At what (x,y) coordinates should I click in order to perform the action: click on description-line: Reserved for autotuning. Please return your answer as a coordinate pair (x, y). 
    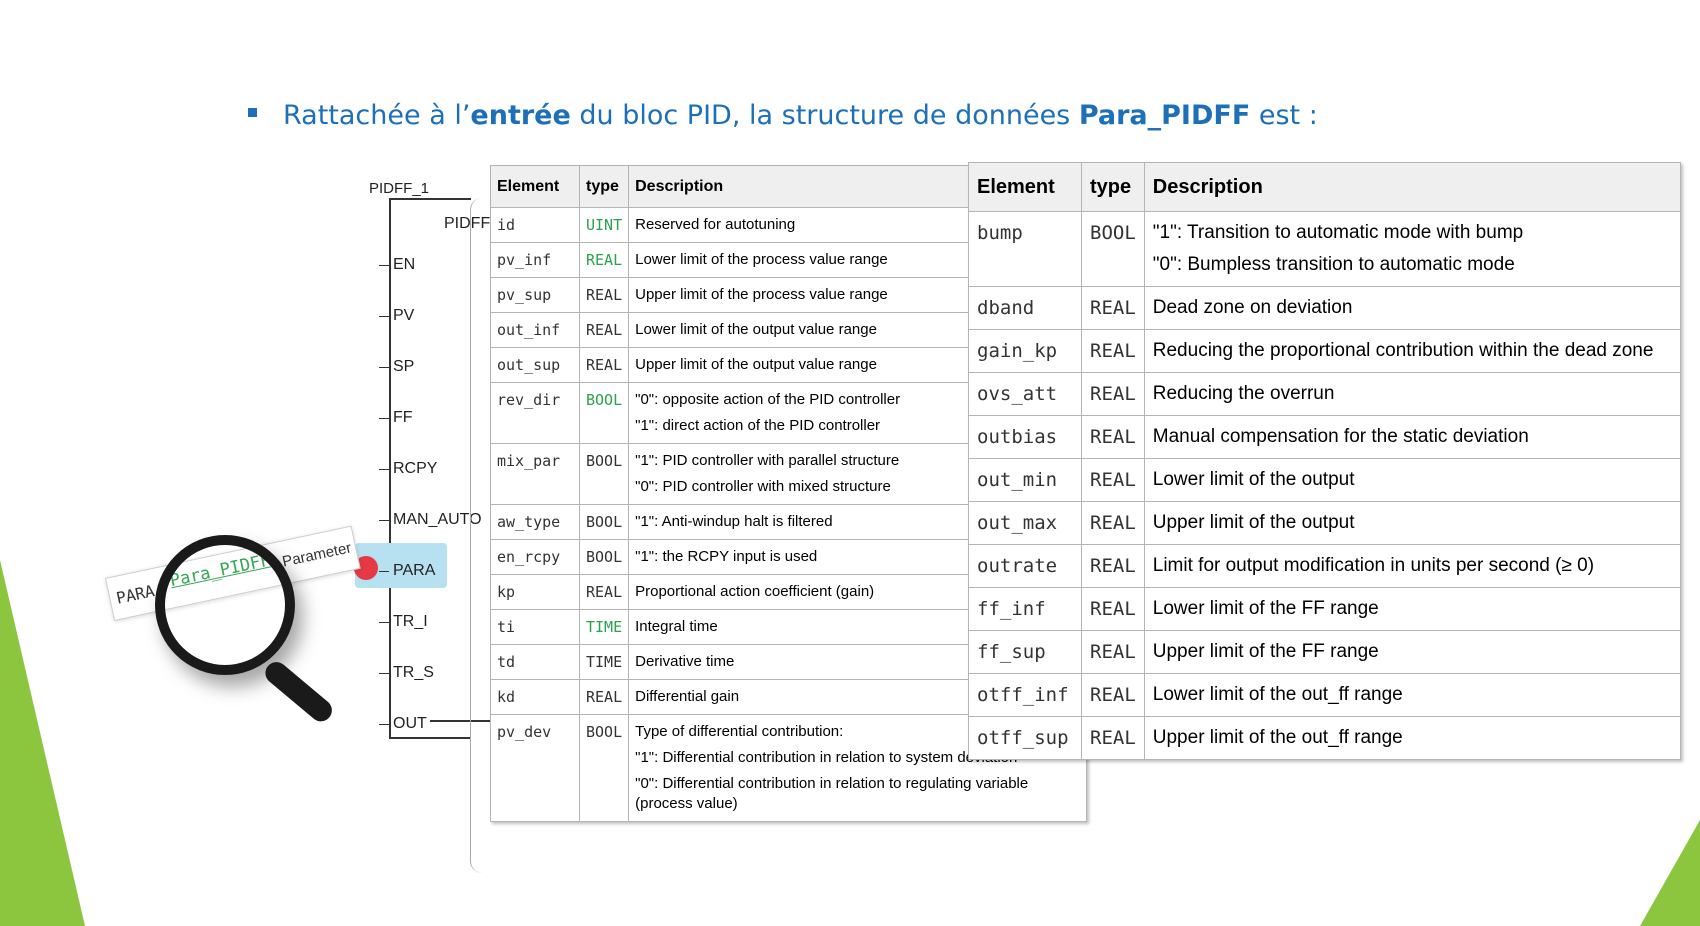
    Looking at the image, I should click on (715, 224).